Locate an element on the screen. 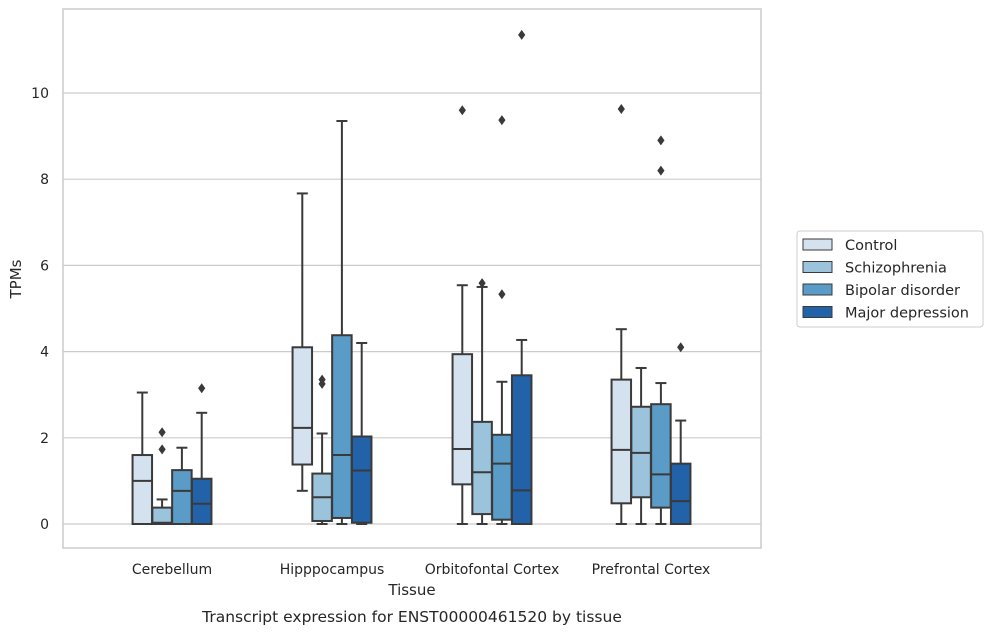 The width and height of the screenshot is (992, 634). y-axis-label: TPMs is located at coordinates (16, 279).